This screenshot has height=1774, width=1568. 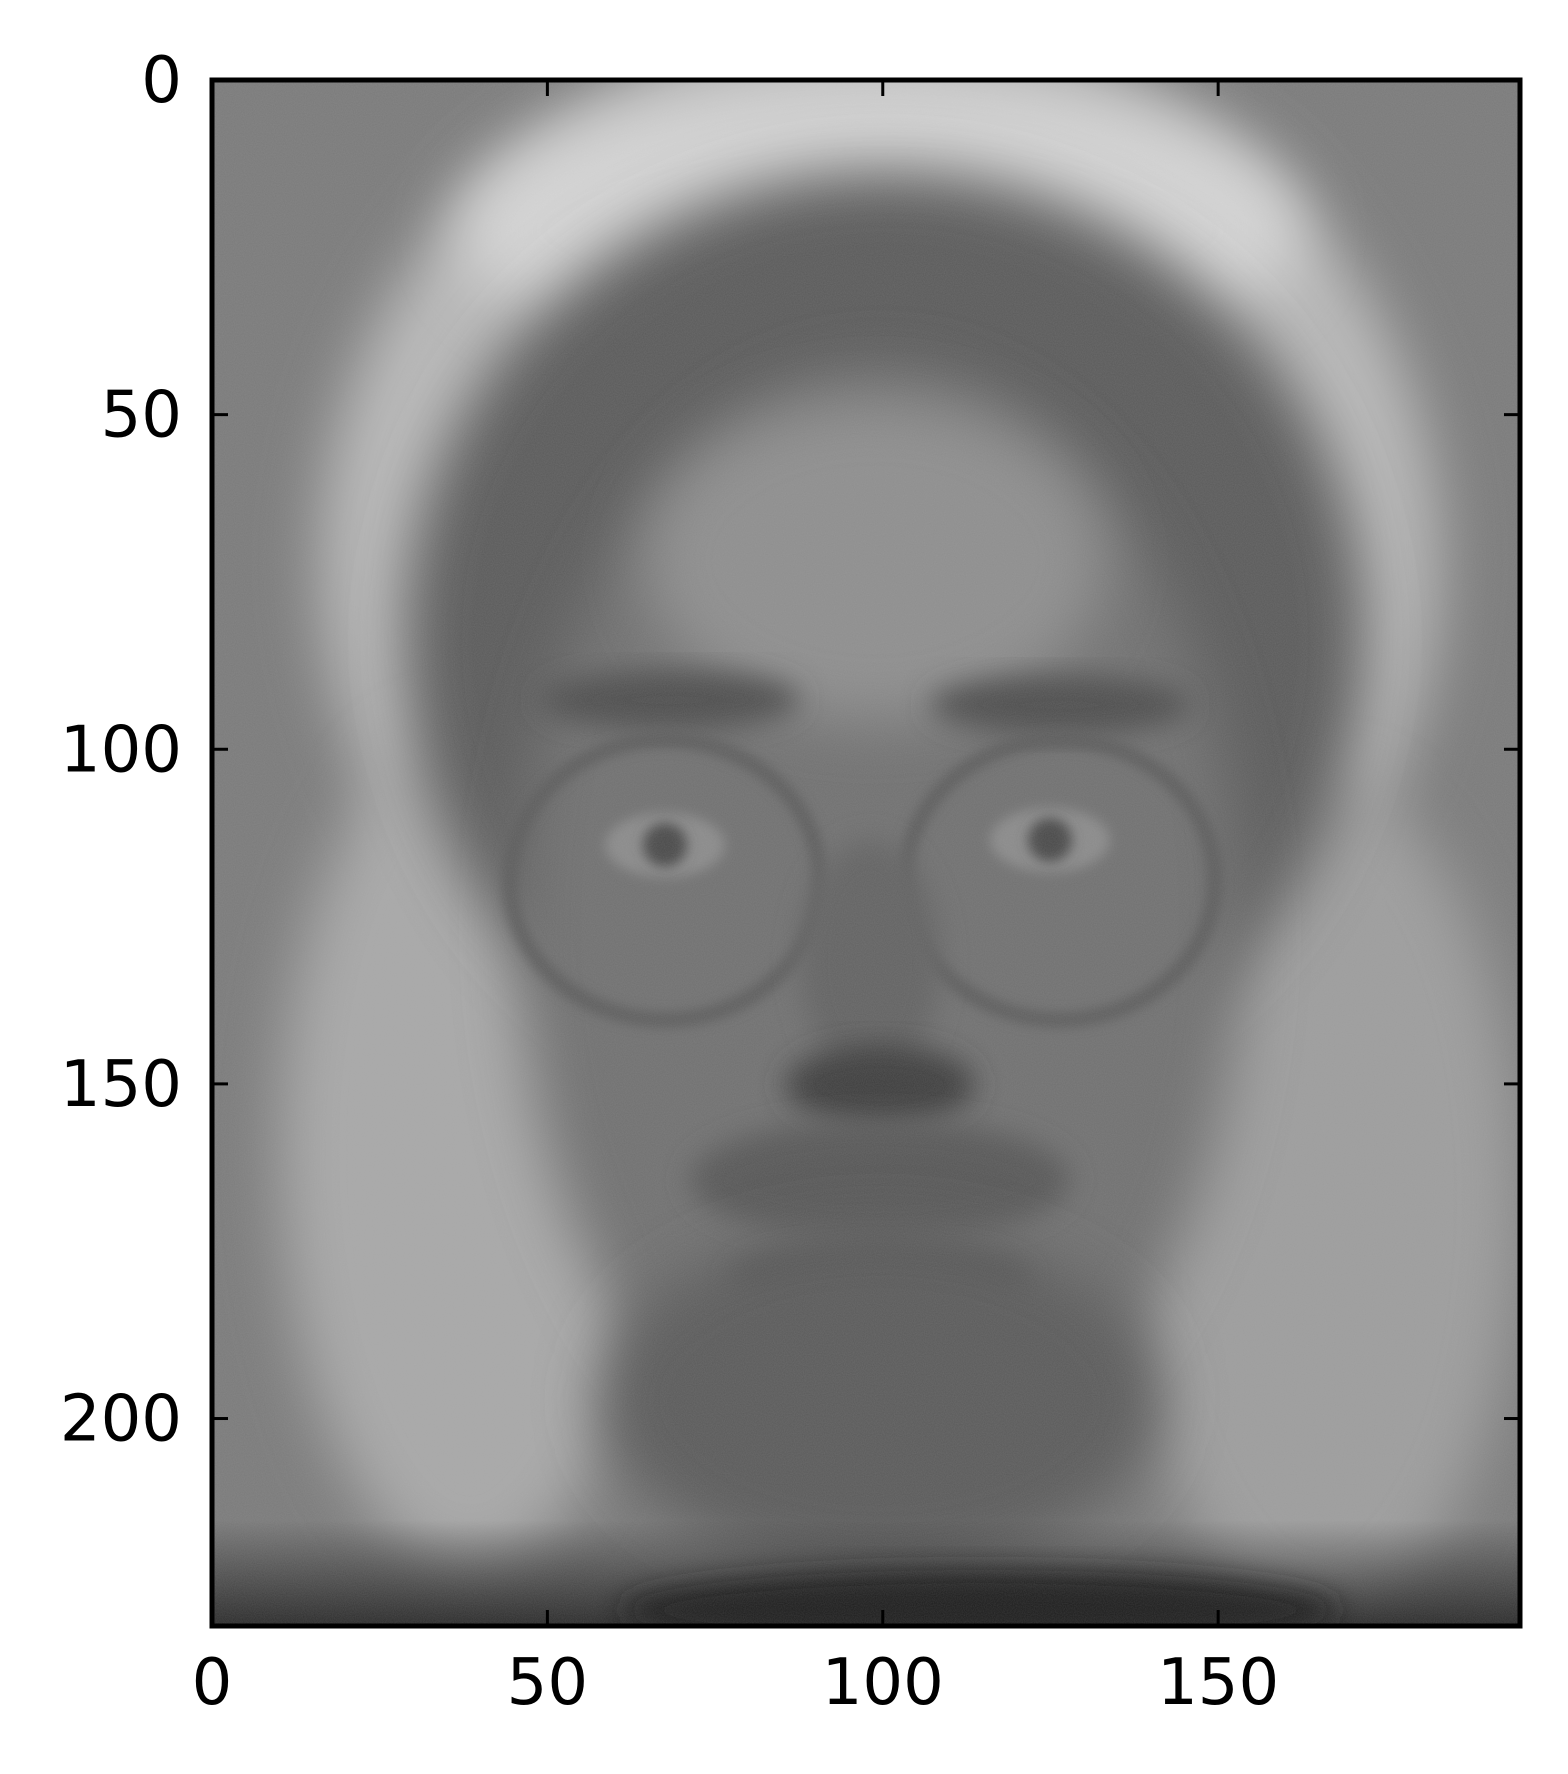 I want to click on y-tick-label: 50, so click(x=141, y=416).